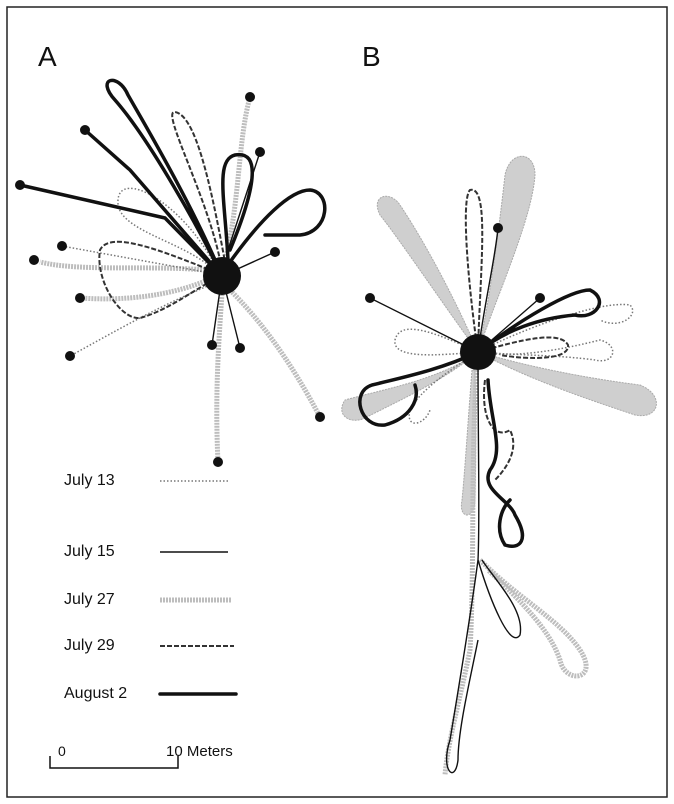  What do you see at coordinates (151, 587) in the screenshot?
I see `legend: July 13 July 15 July 27 July 29 August 2` at bounding box center [151, 587].